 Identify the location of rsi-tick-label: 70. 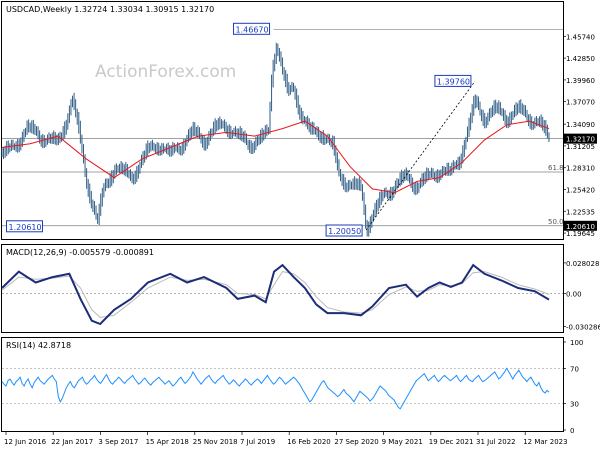
(574, 369).